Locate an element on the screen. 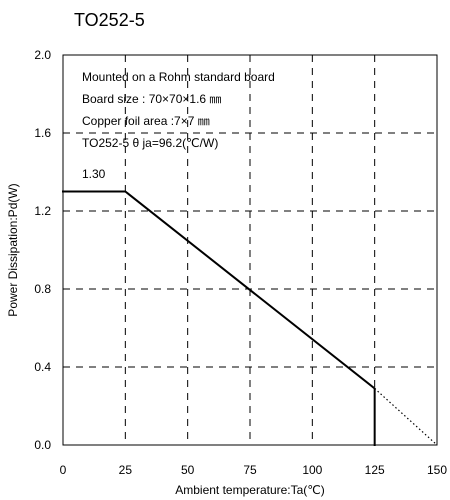  annotation-line-4: TO252-5 θ ja=96.2(℃/W) is located at coordinates (150, 143).